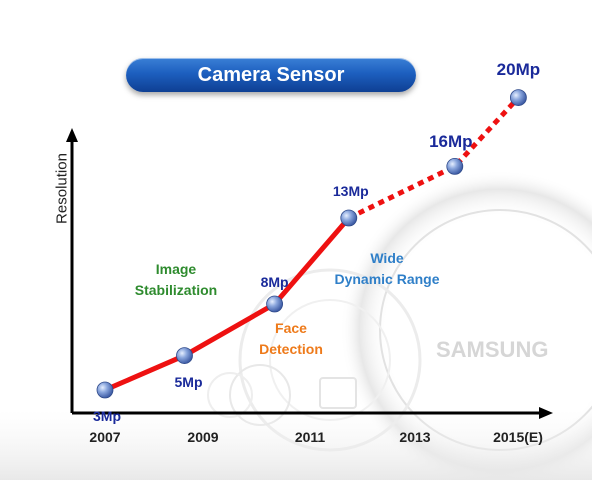  I want to click on annotation-line: Detection, so click(291, 349).